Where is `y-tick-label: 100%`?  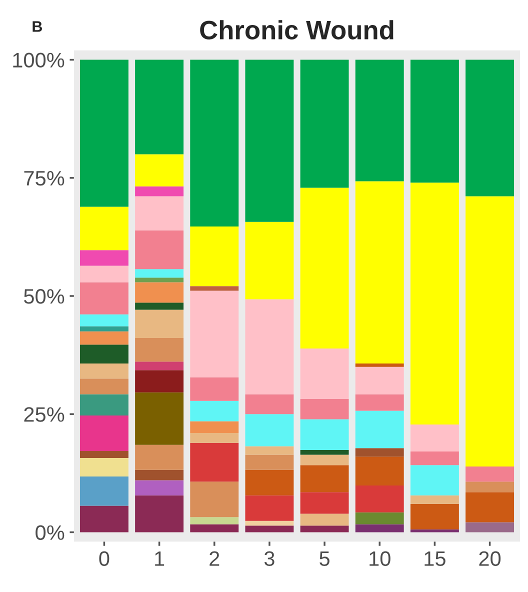 y-tick-label: 100% is located at coordinates (38, 60).